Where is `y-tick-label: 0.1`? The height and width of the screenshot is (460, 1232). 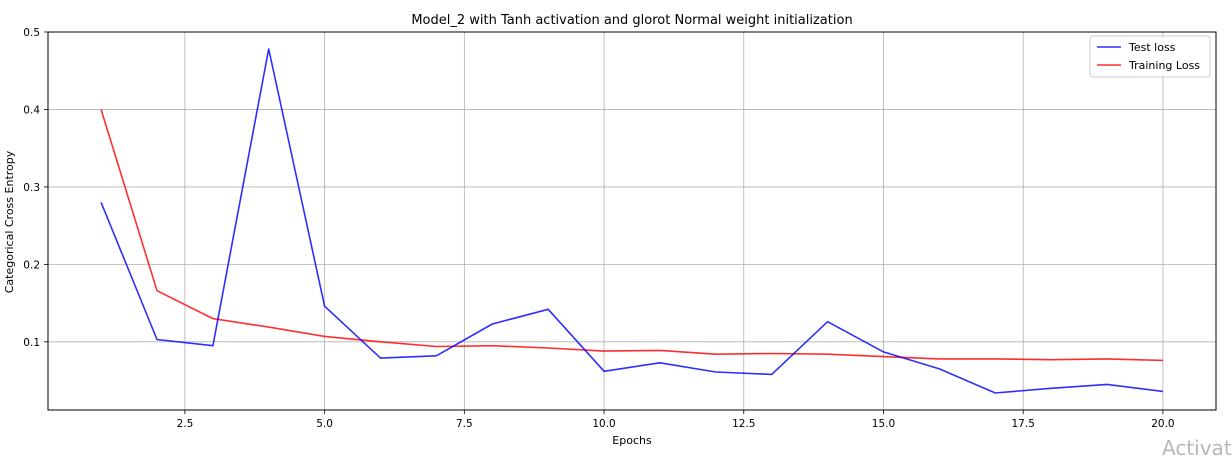 y-tick-label: 0.1 is located at coordinates (31, 343).